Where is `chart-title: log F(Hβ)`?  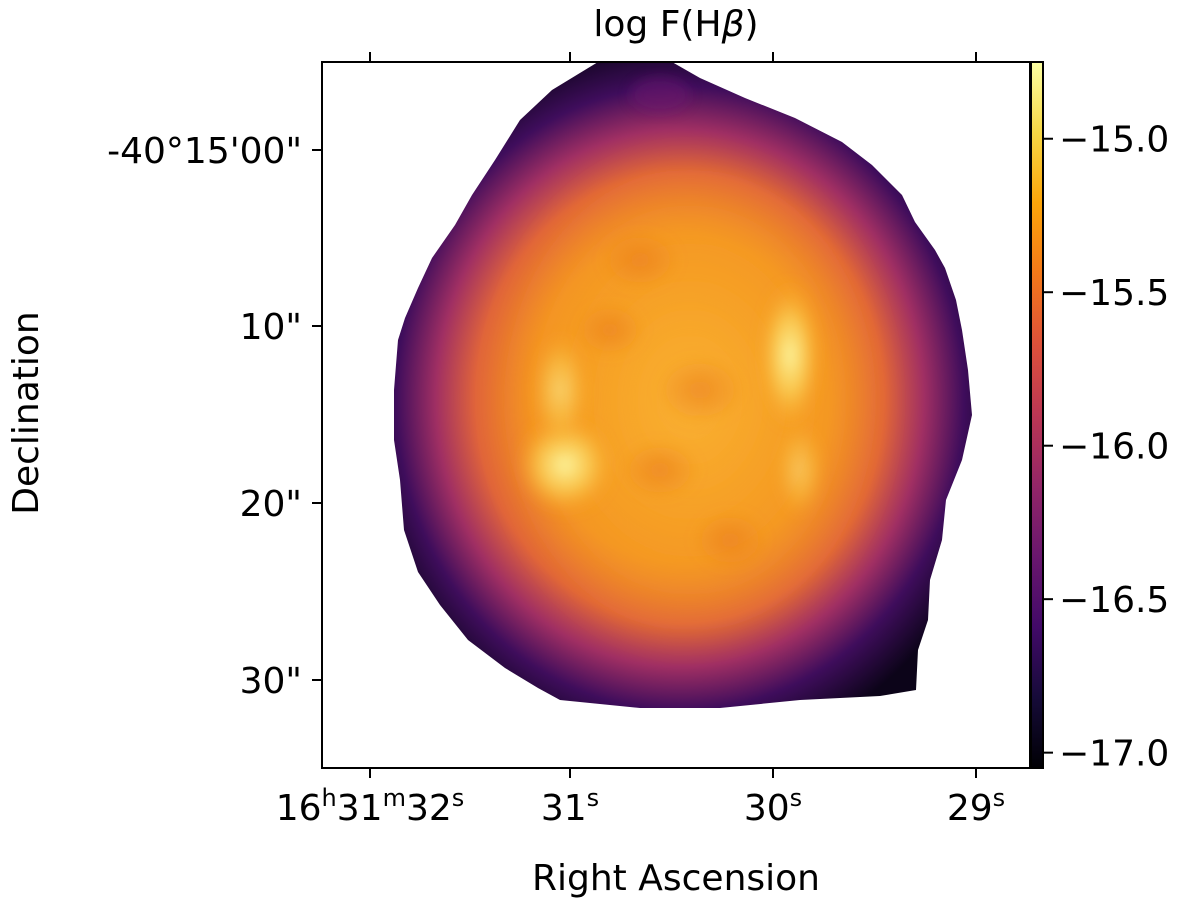
chart-title: log F(Hβ) is located at coordinates (675, 24).